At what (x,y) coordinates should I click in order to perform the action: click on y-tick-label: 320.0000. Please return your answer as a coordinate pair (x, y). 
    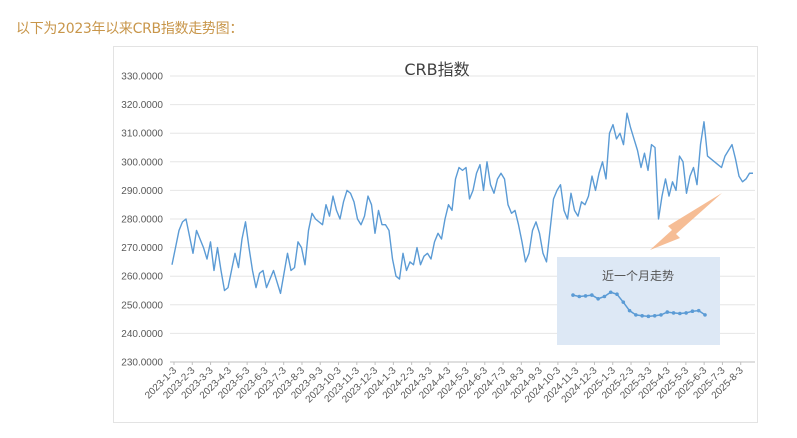
    Looking at the image, I should click on (142, 105).